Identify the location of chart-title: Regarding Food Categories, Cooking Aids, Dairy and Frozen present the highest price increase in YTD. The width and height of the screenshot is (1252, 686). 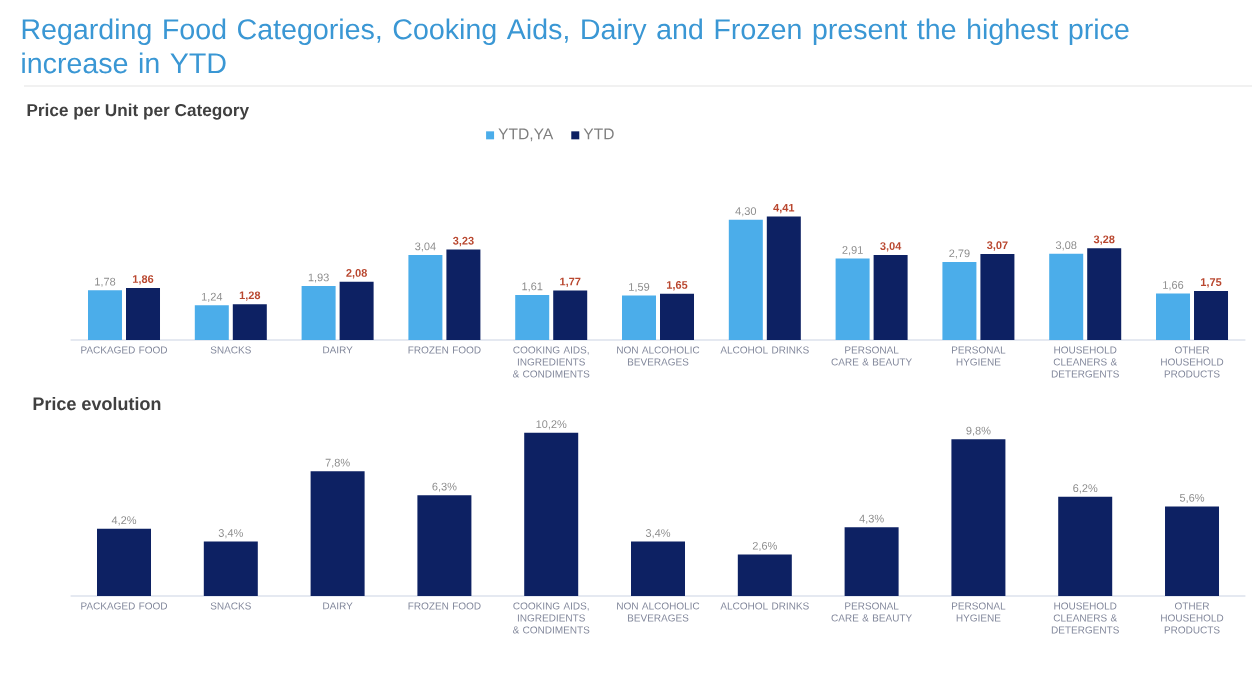
(575, 46).